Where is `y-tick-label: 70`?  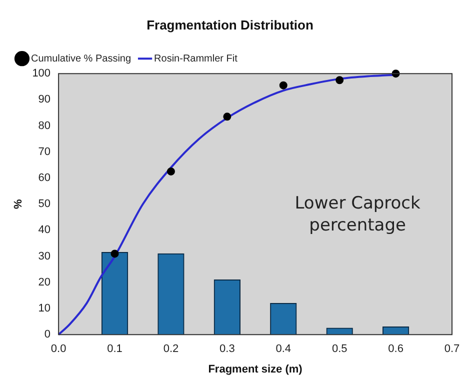 y-tick-label: 70 is located at coordinates (44, 152).